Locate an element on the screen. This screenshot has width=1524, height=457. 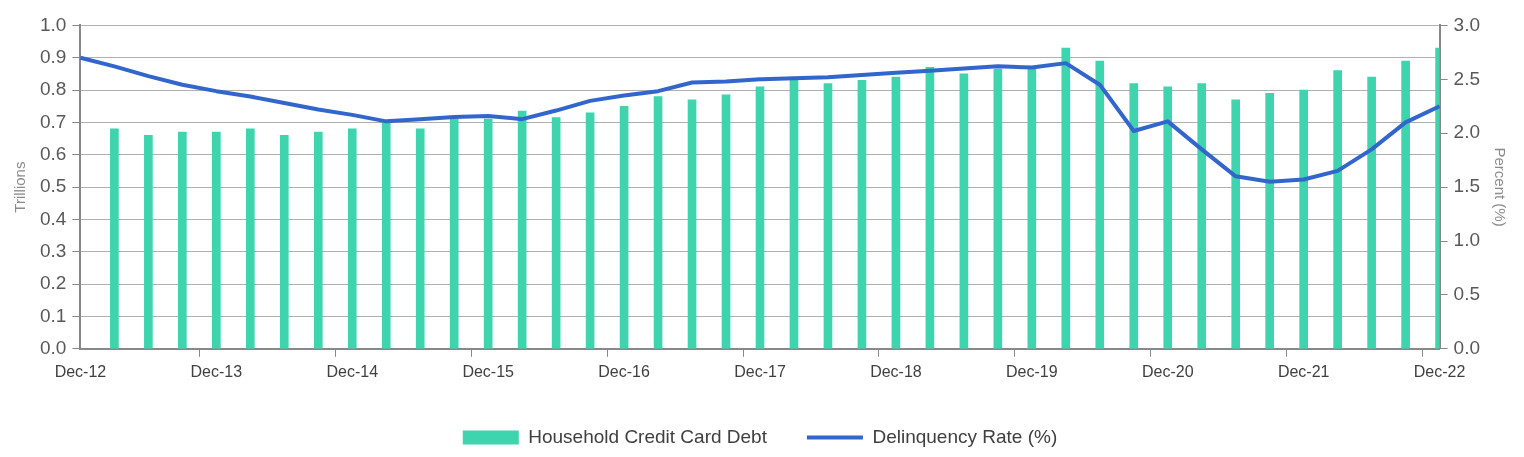
y-axis-title: Trillions is located at coordinates (20, 187).